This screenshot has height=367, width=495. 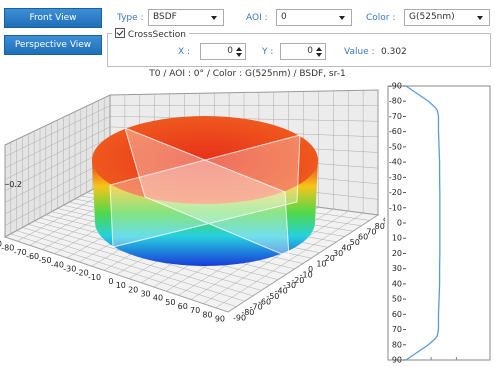 I want to click on cross-section-header: CrossSection, so click(x=150, y=34).